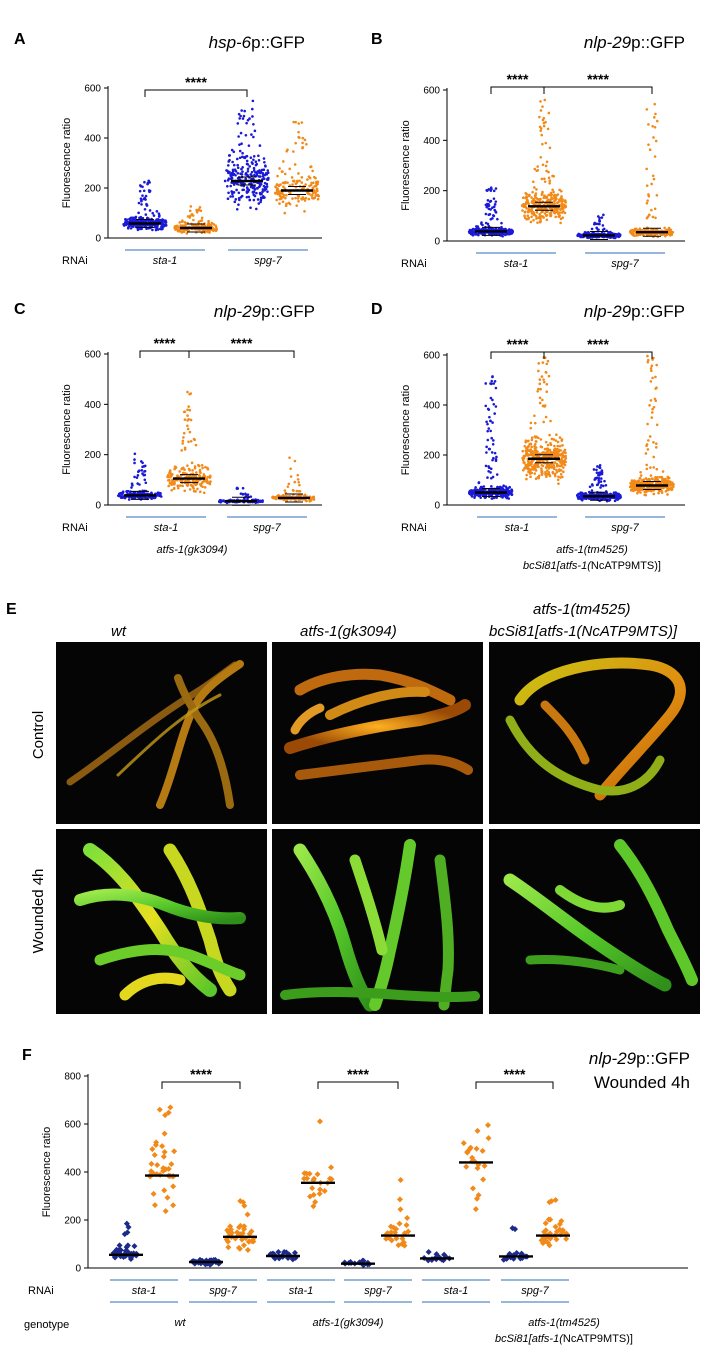 The width and height of the screenshot is (720, 1368). What do you see at coordinates (246, 155) in the screenshot?
I see `series-2-spg-7-blue` at bounding box center [246, 155].